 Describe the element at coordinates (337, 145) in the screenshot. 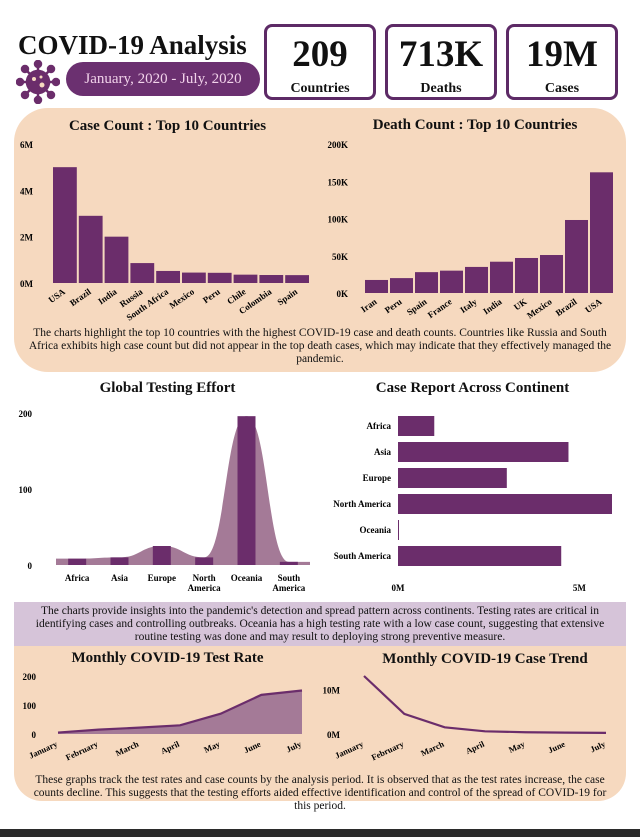

I see `y-tick-label: 200K` at that location.